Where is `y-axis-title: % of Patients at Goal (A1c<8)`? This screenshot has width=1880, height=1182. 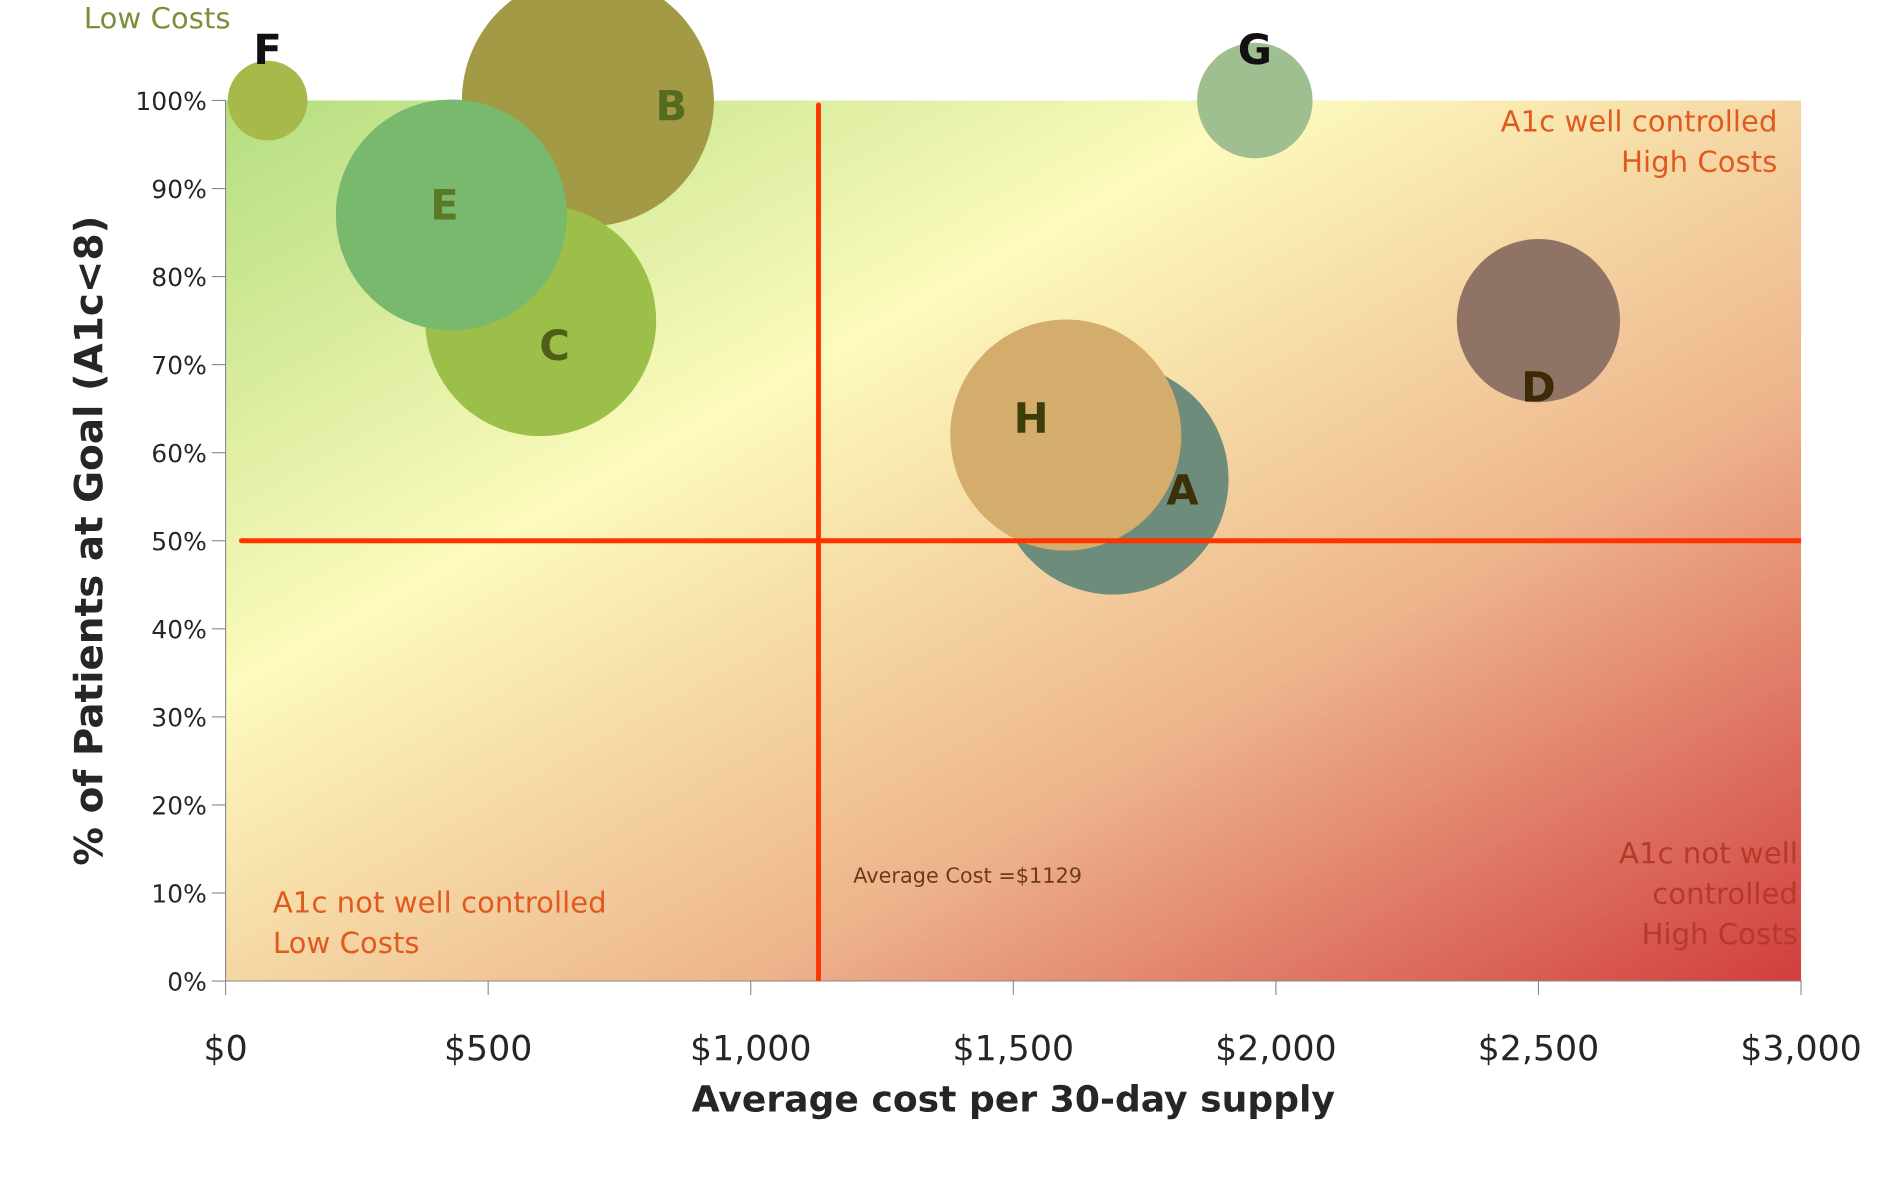 y-axis-title: % of Patients at Goal (A1c<8) is located at coordinates (90, 542).